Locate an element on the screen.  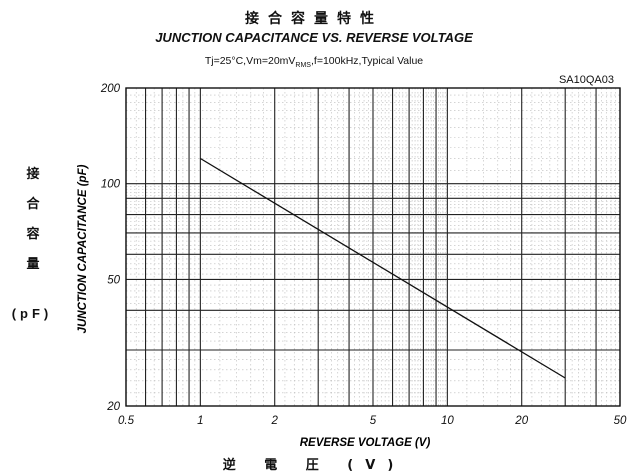
x-tick-label: 5 is located at coordinates (373, 421).